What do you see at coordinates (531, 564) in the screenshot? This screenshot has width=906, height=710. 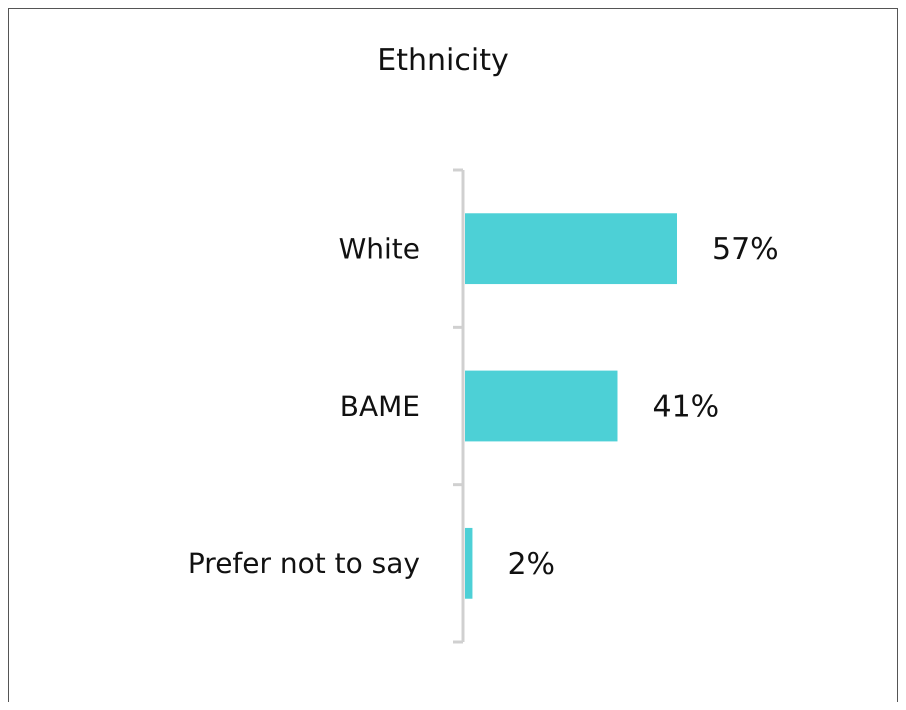 I see `data-label: 2%` at bounding box center [531, 564].